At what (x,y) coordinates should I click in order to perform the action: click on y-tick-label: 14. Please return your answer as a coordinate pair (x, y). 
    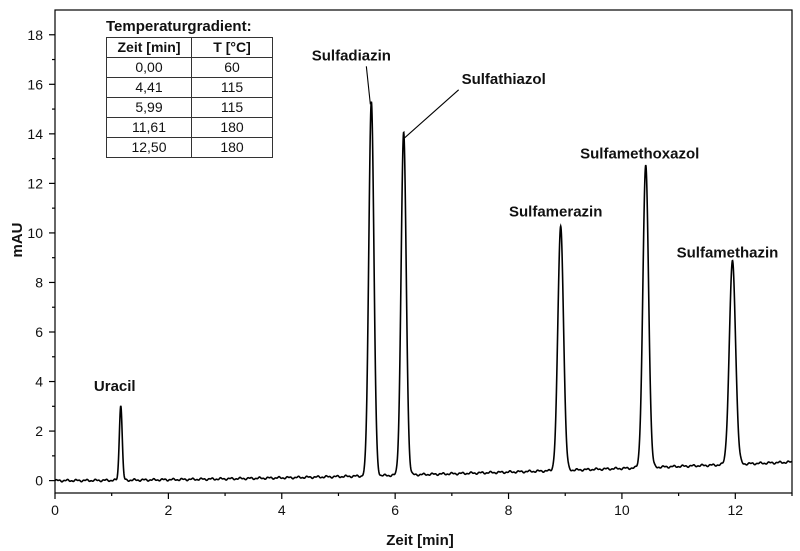
    Looking at the image, I should click on (35, 134).